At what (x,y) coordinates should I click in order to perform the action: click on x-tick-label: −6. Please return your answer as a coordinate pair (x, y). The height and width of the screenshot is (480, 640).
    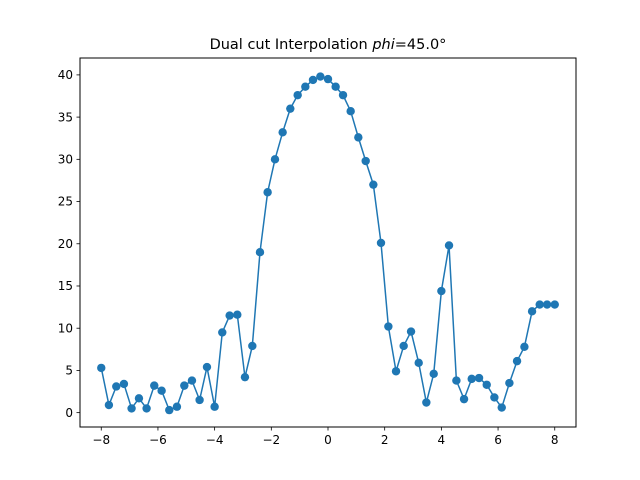
    Looking at the image, I should click on (158, 440).